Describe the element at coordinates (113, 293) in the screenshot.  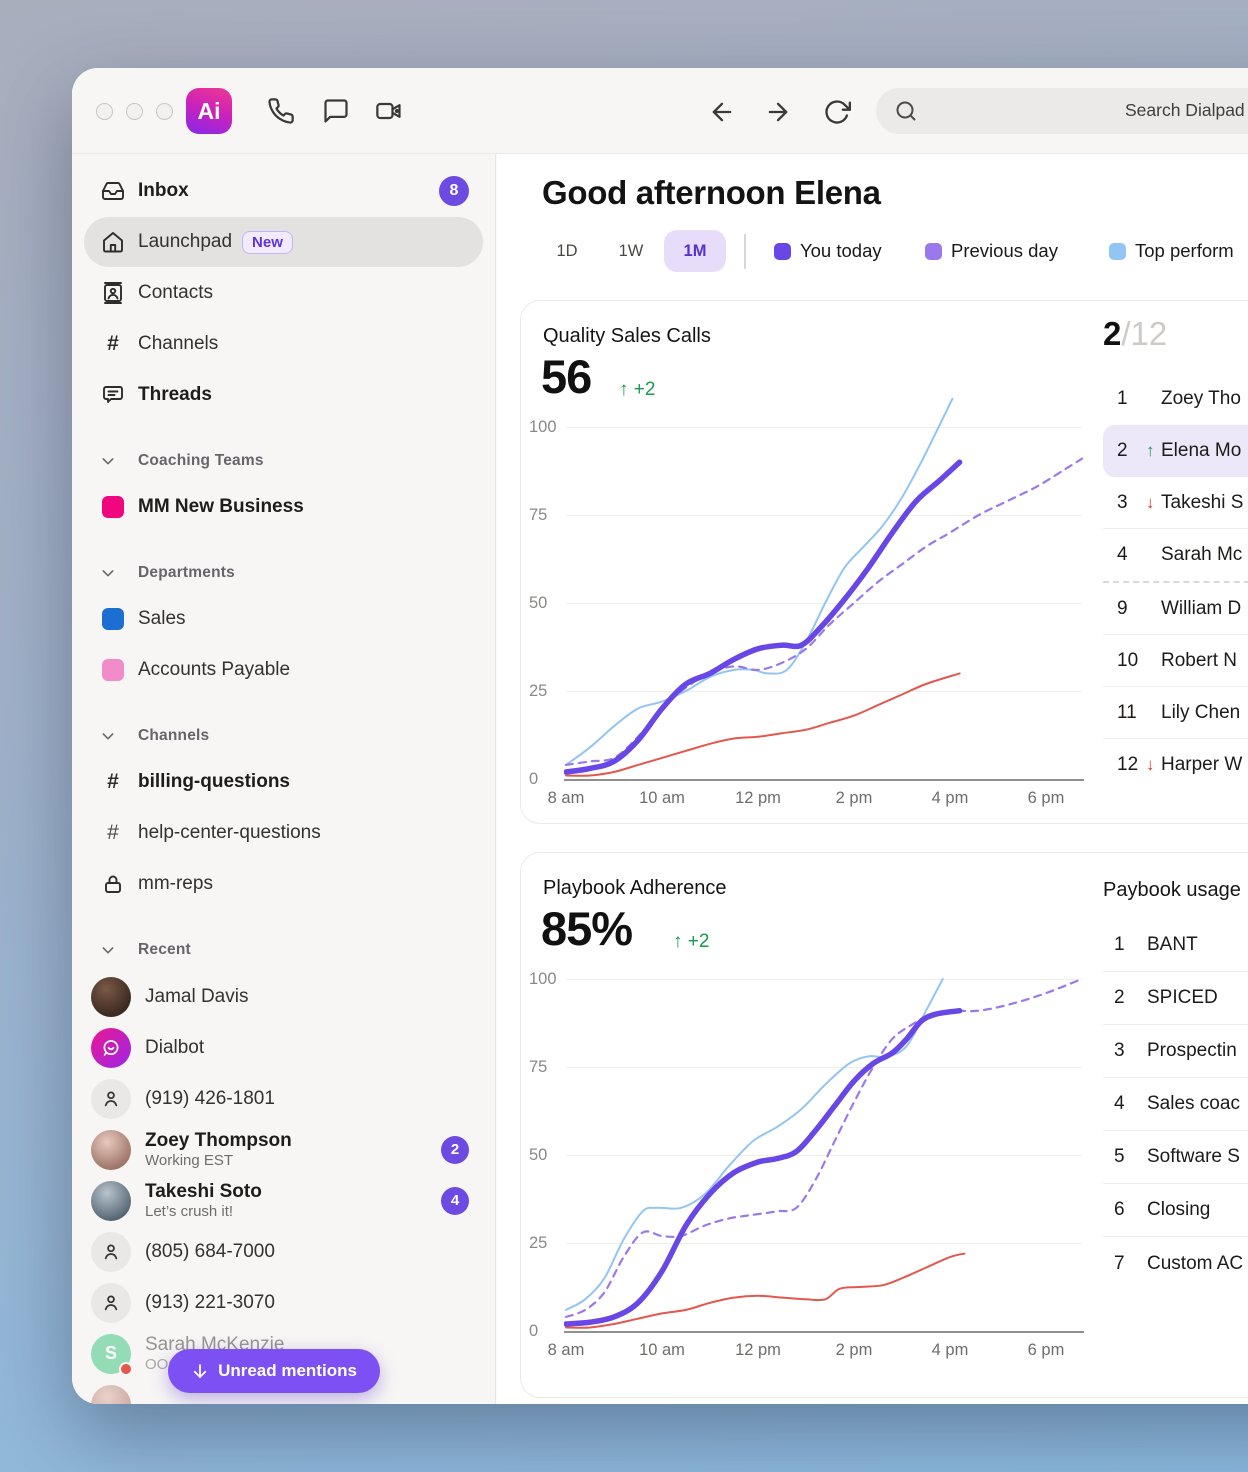
I see `contact-card-icon` at that location.